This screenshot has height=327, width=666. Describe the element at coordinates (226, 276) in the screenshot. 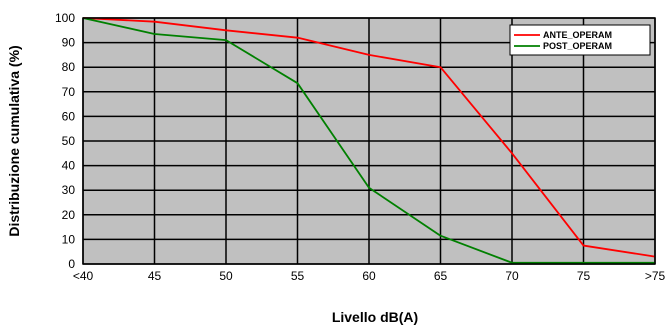

I see `x-tick-label: 50` at that location.